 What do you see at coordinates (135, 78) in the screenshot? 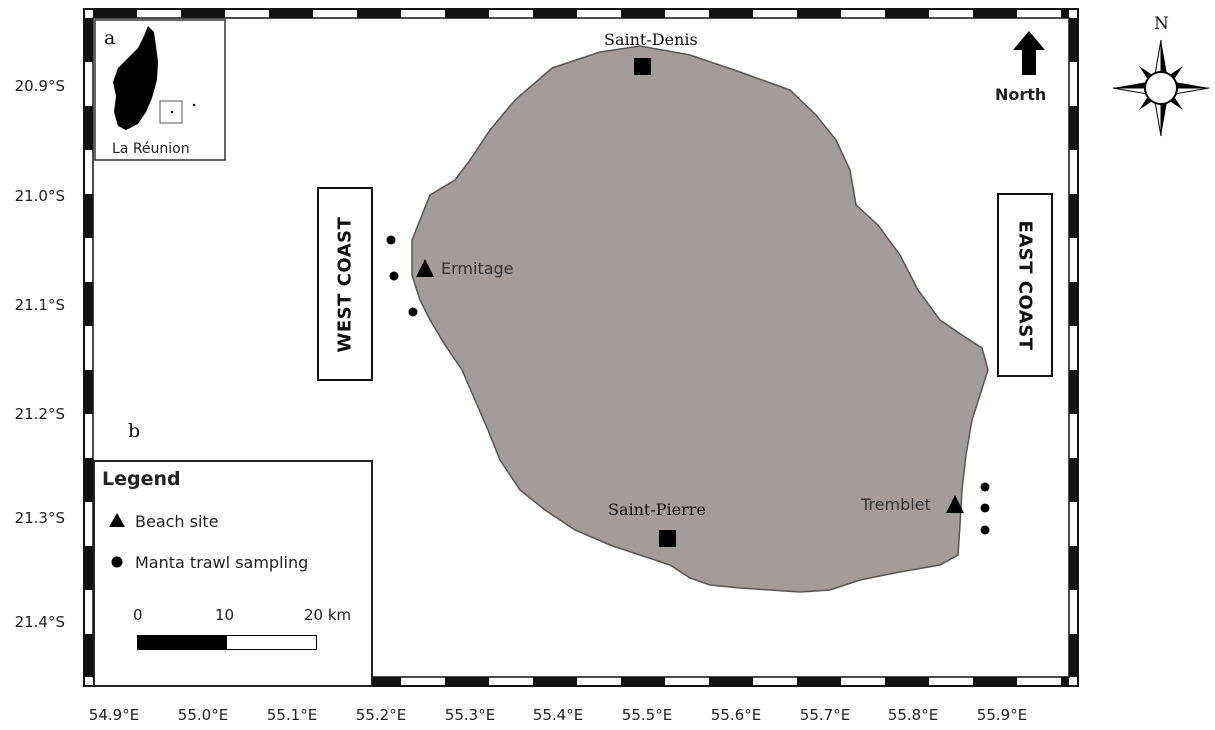
I see `madagascar-shape` at bounding box center [135, 78].